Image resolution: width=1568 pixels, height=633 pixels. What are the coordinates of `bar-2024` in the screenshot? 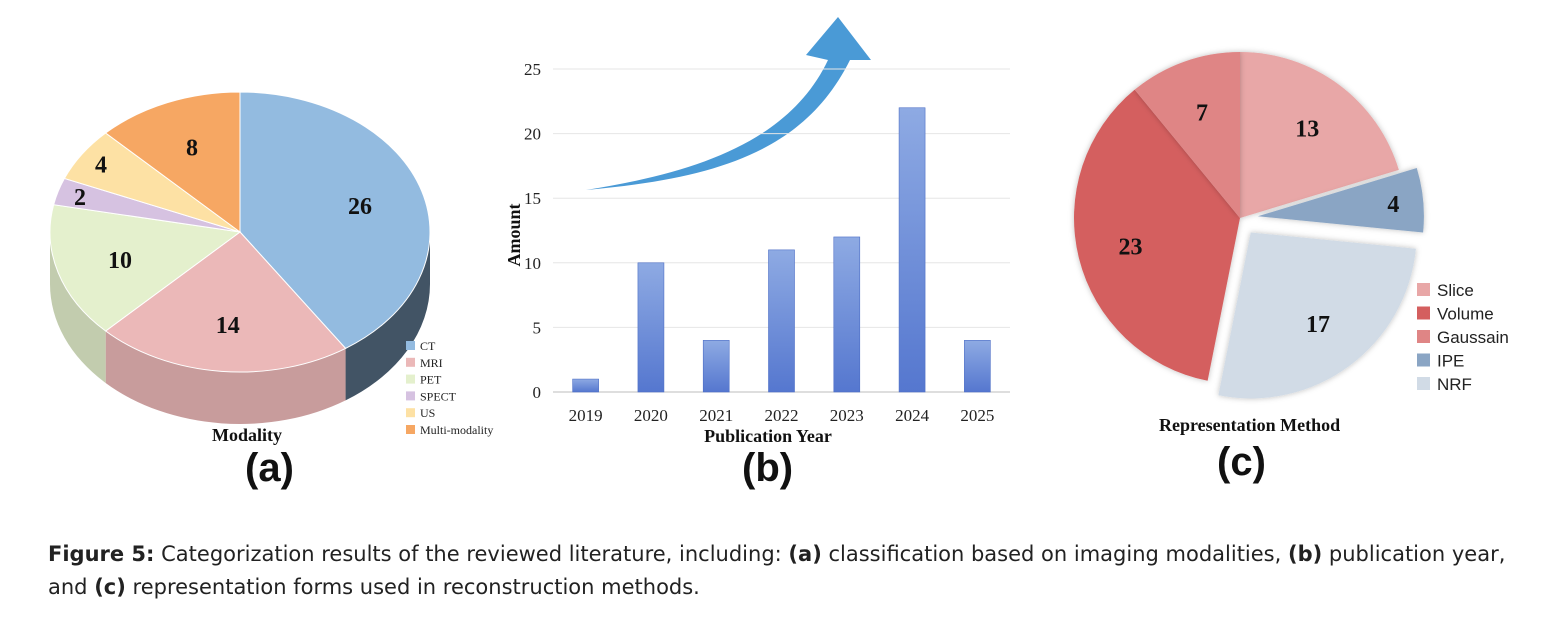 It's located at (912, 250).